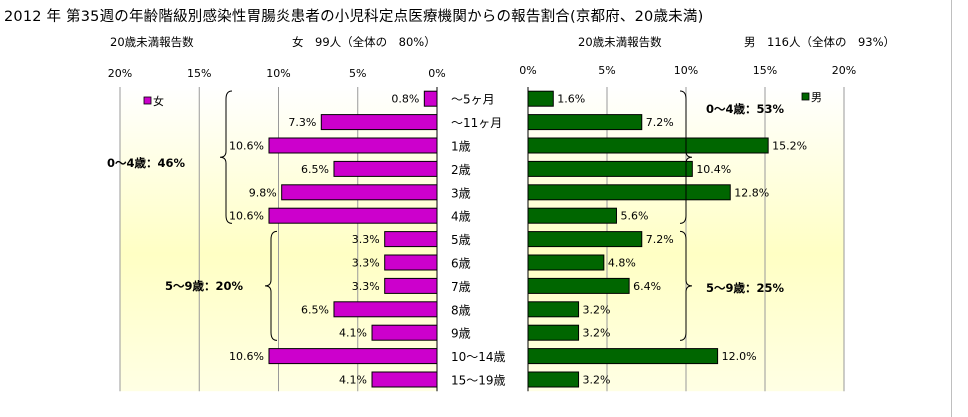 Image resolution: width=968 pixels, height=417 pixels. Describe the element at coordinates (478, 381) in the screenshot. I see `age-category-label: 15～19歳` at that location.